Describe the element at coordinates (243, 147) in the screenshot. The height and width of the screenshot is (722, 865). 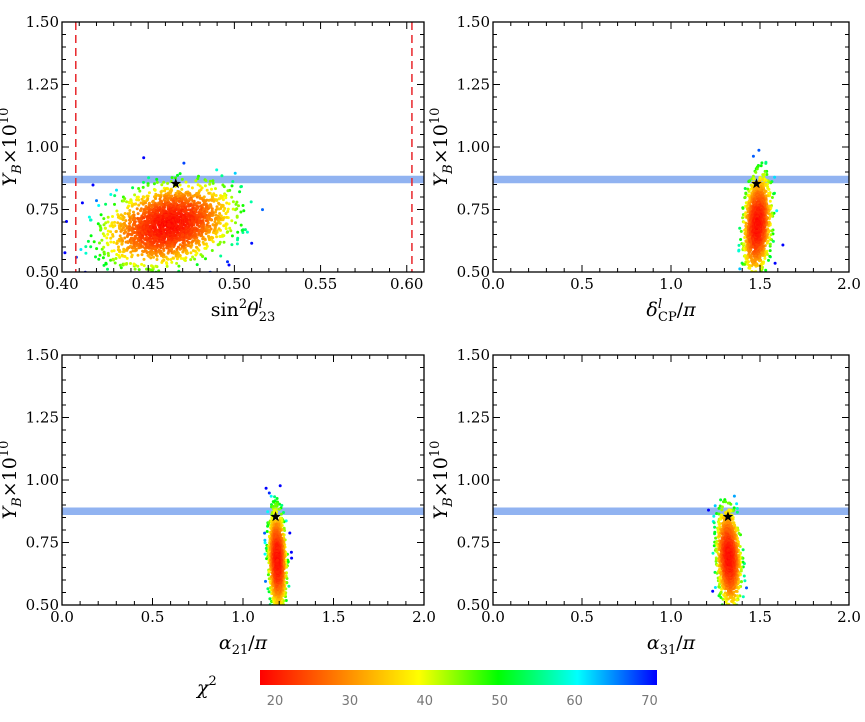
I see `axes-frame` at that location.